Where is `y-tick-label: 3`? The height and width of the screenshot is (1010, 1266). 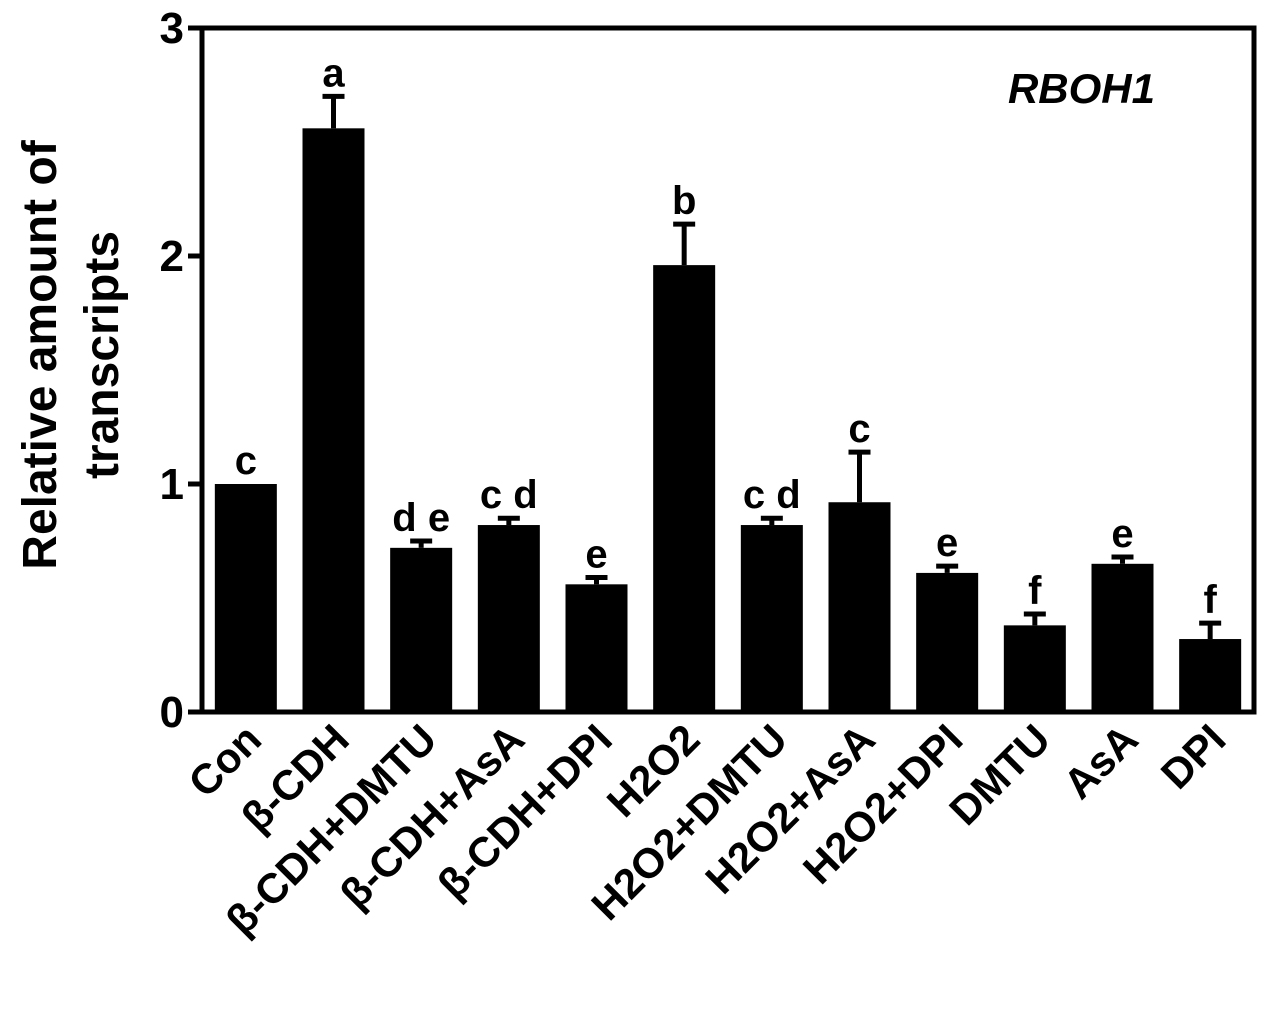
y-tick-label: 3 is located at coordinates (172, 28).